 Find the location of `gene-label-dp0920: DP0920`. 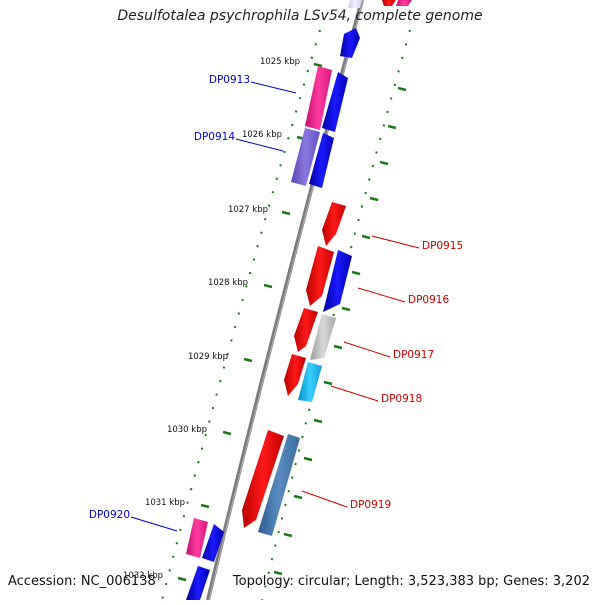

gene-label-dp0920: DP0920 is located at coordinates (109, 515).